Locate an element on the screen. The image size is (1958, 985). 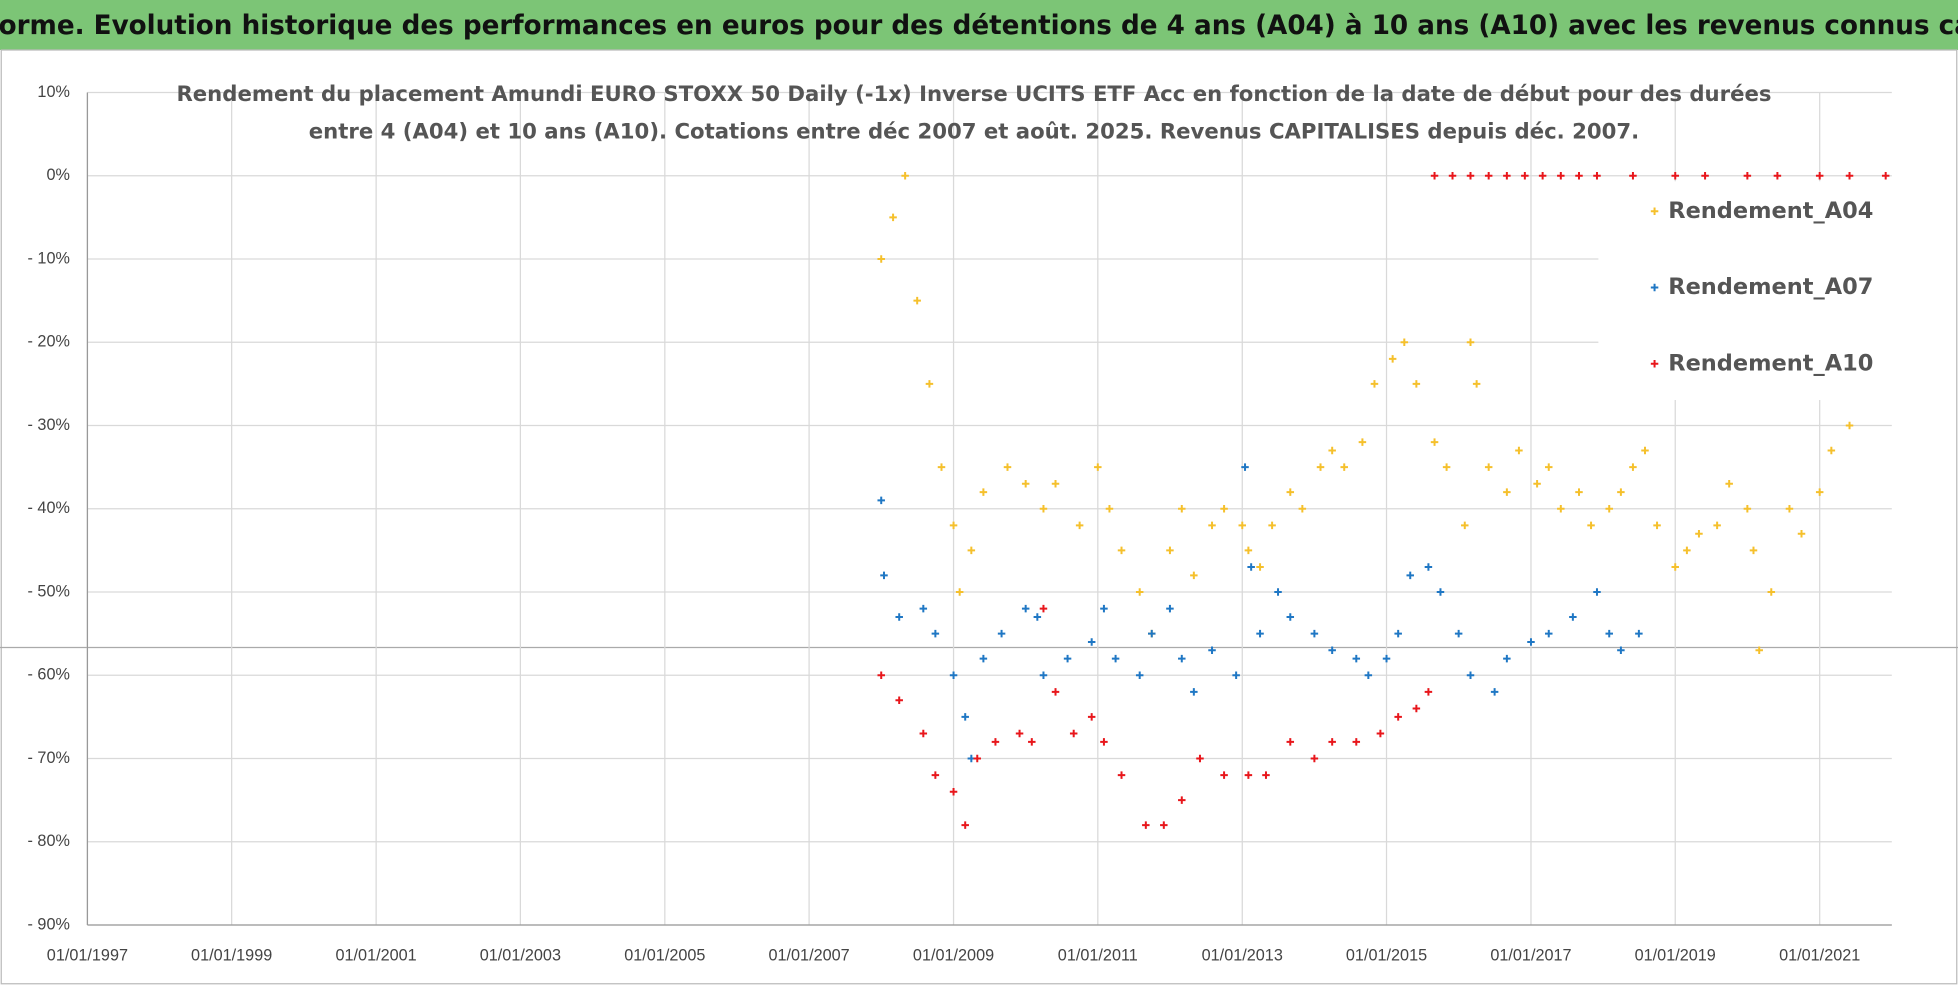
y-tick-label: 10% is located at coordinates (53, 92).